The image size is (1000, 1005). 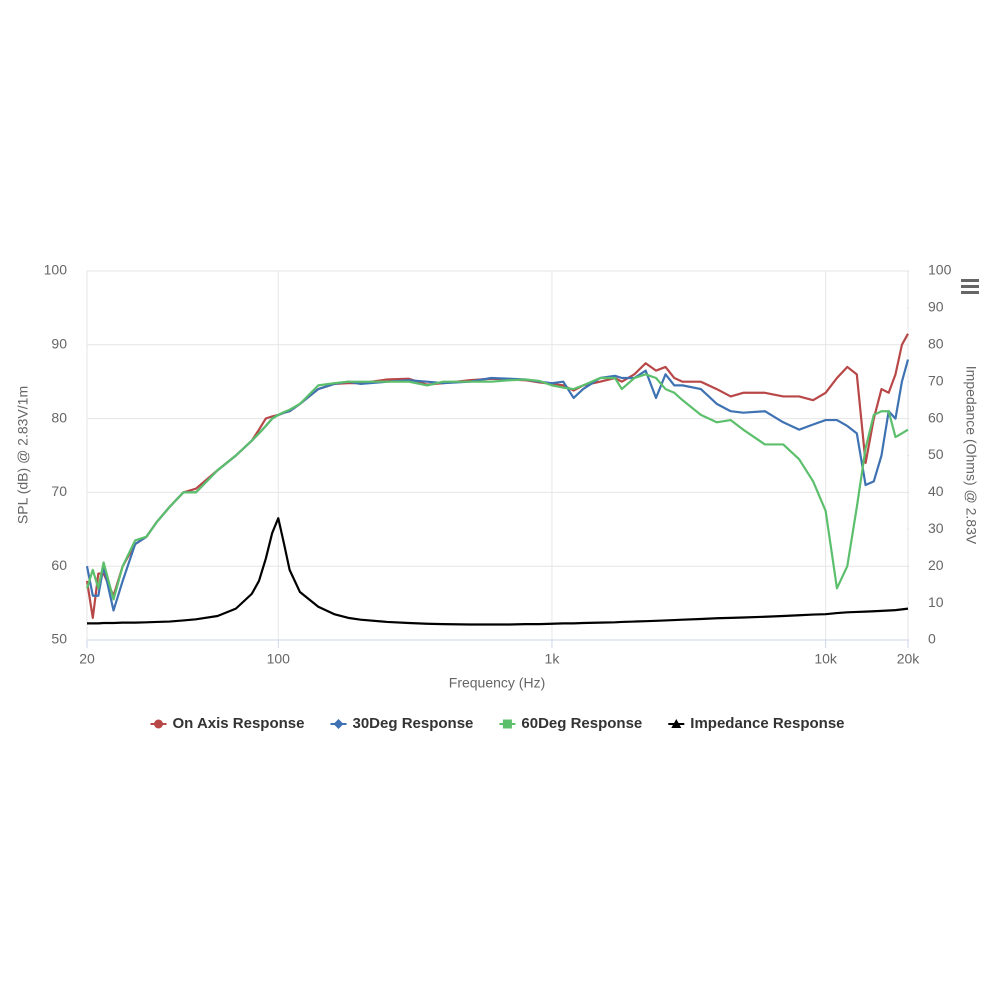 What do you see at coordinates (59, 417) in the screenshot?
I see `y-tick-label: 80` at bounding box center [59, 417].